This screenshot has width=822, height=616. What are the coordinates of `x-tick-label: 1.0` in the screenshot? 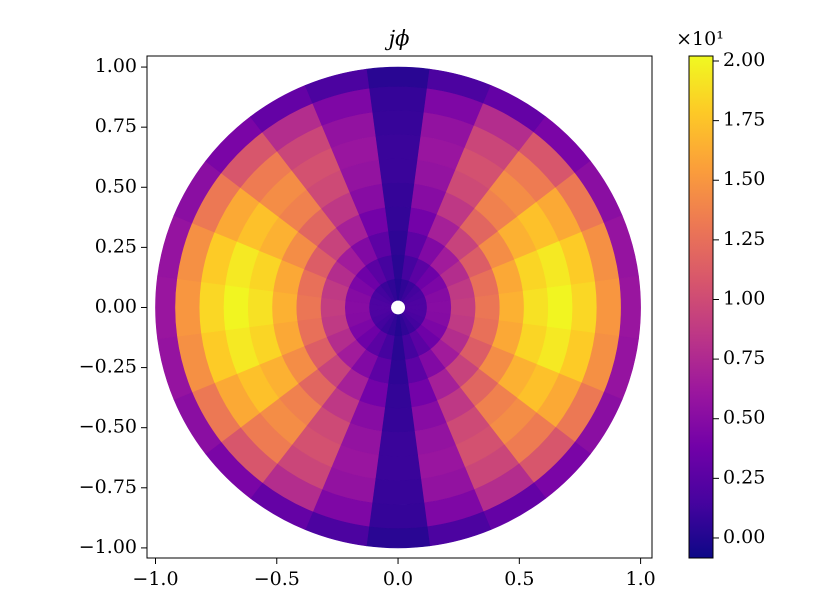 It's located at (640, 579).